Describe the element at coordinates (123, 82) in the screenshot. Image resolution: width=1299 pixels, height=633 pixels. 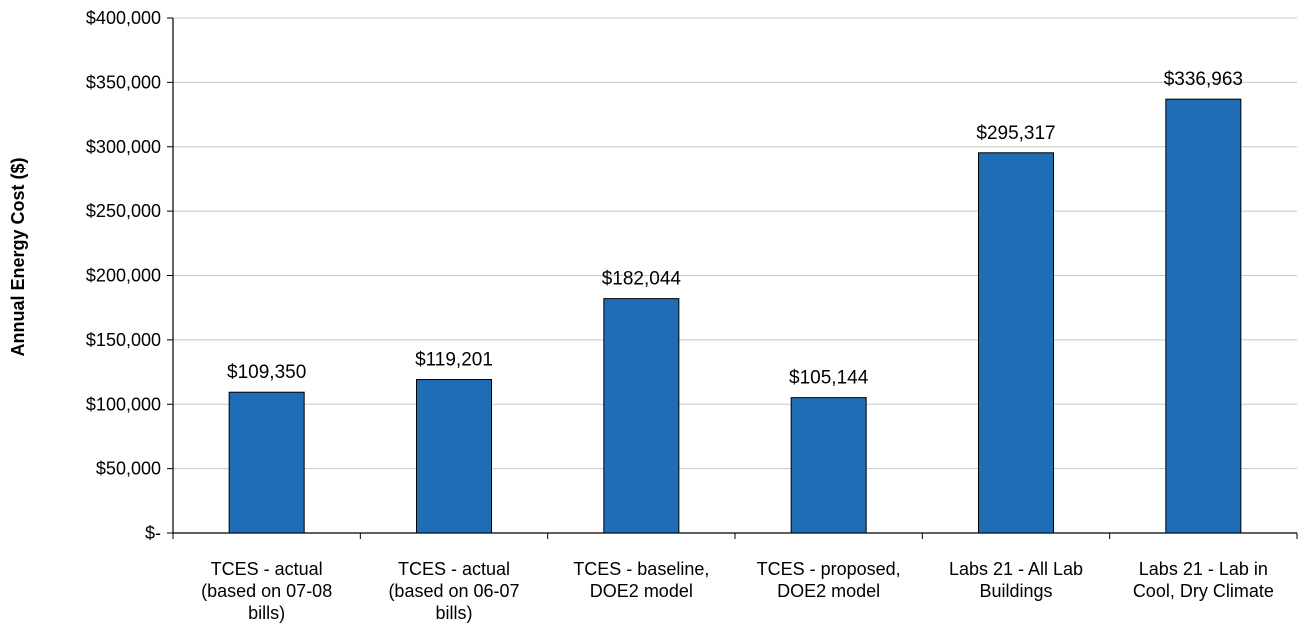
I see `y-tick-label: $350,000` at that location.